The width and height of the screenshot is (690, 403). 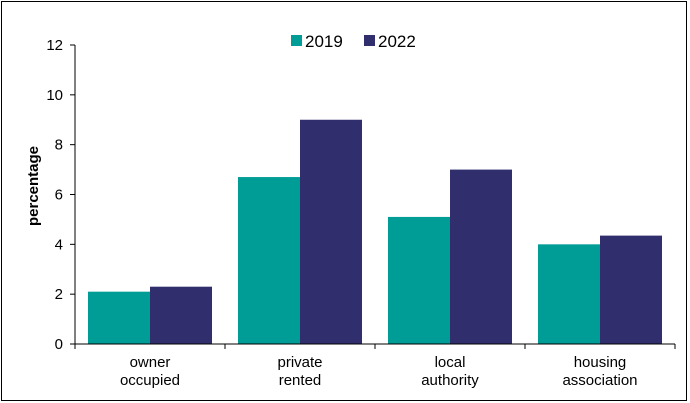 What do you see at coordinates (324, 41) in the screenshot?
I see `legend-label-2019: 2019` at bounding box center [324, 41].